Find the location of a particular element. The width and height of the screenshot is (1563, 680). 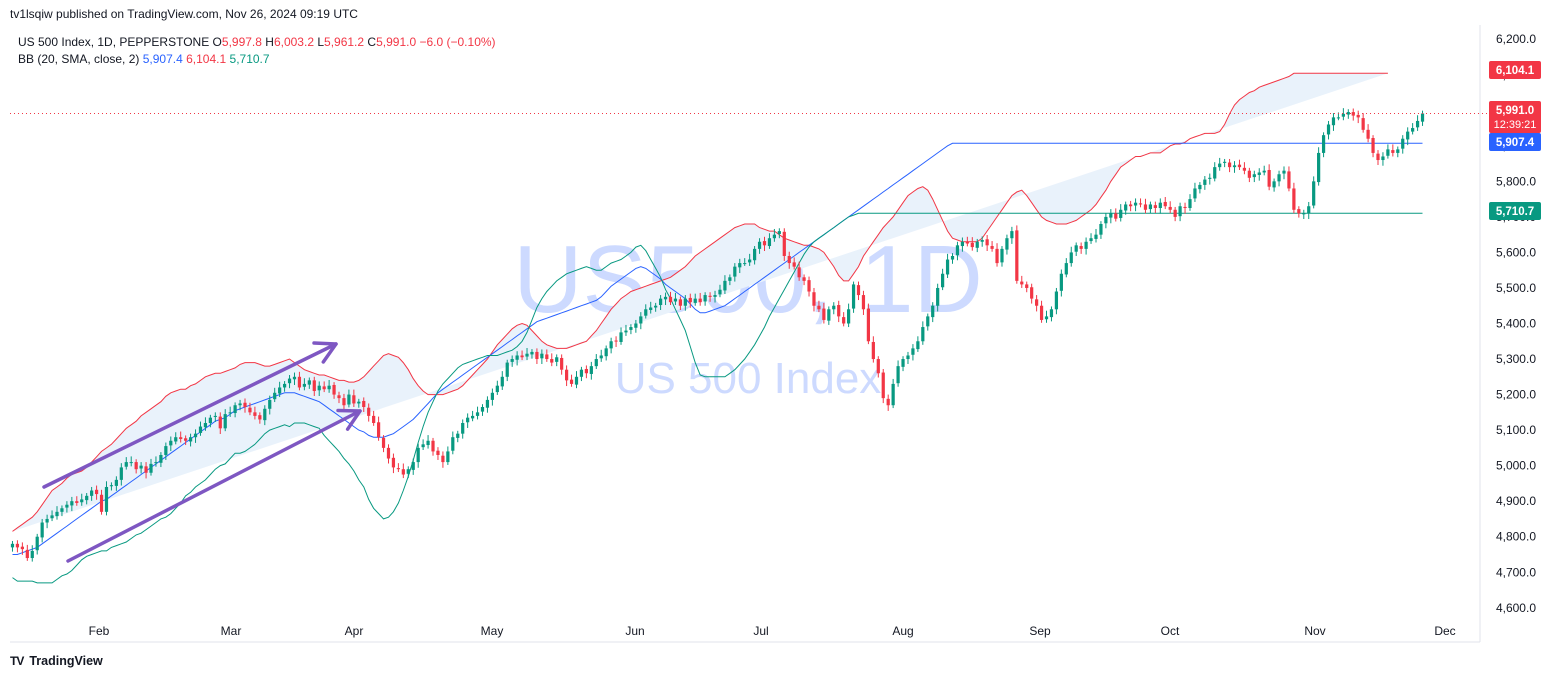

trend-arrows is located at coordinates (202, 452).